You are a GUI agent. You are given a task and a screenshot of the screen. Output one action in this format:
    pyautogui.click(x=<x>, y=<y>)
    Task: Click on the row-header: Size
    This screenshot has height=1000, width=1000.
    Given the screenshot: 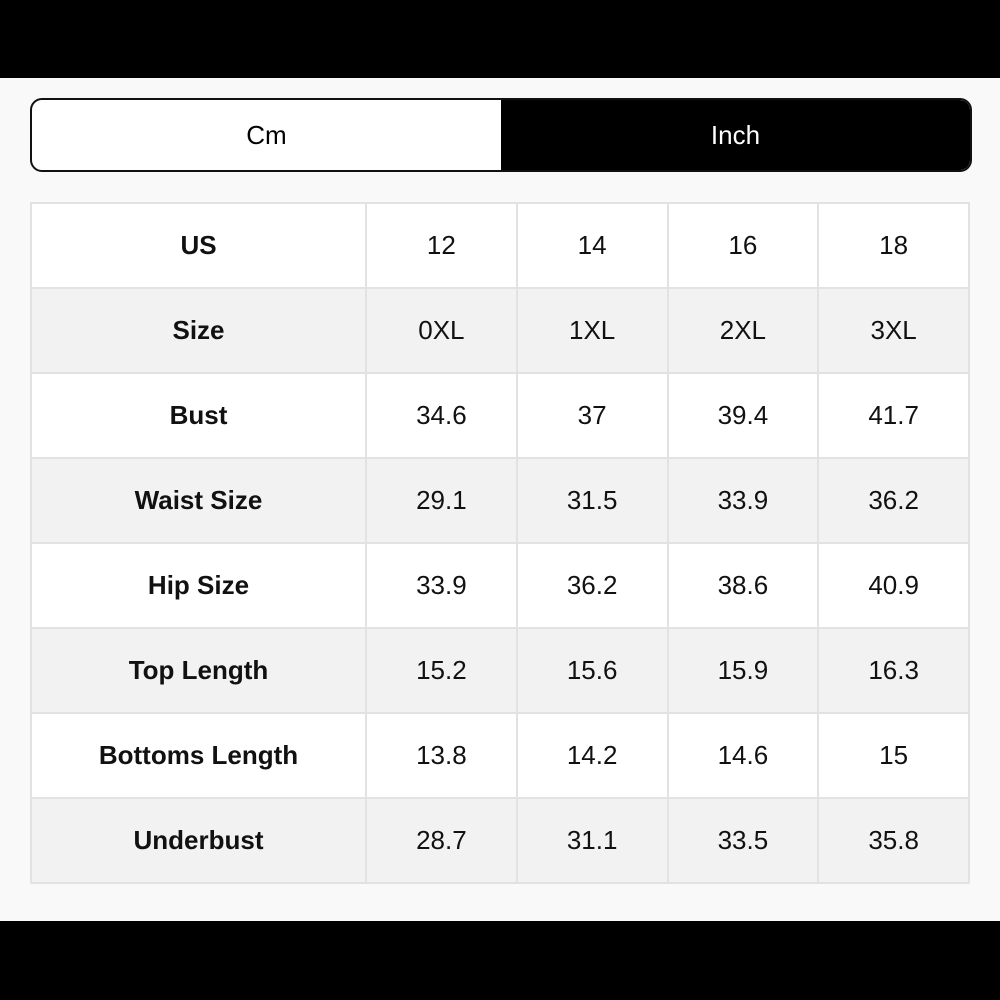 What is the action you would take?
    pyautogui.click(x=198, y=330)
    